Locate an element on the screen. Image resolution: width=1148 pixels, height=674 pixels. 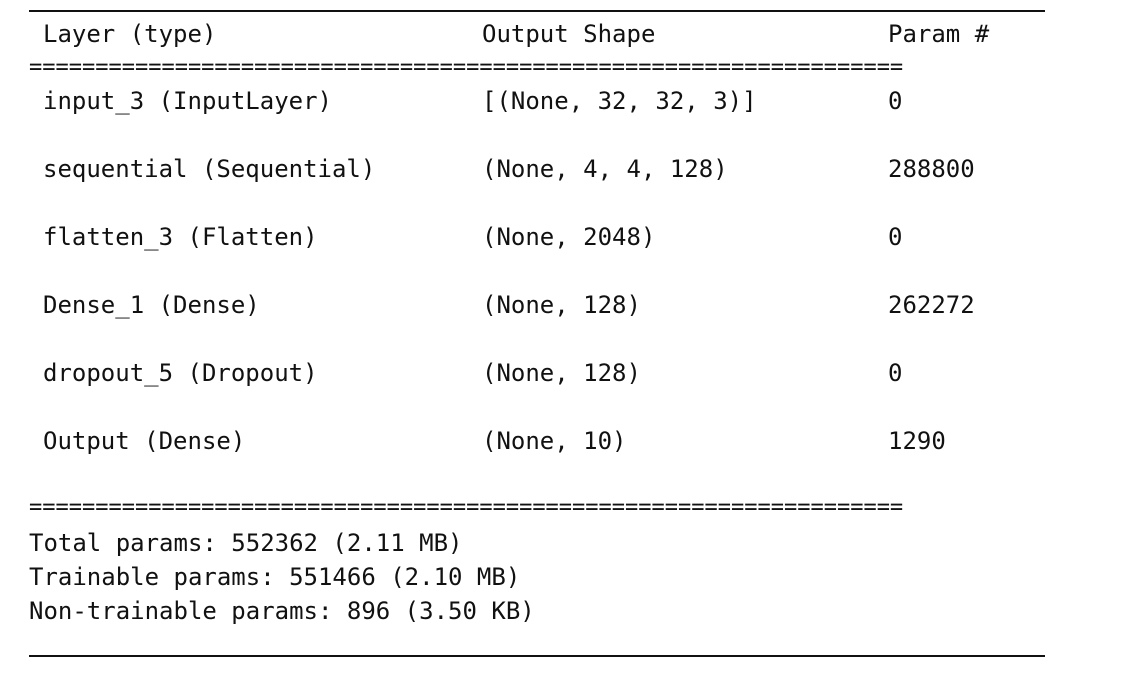
non-trainable-params-text: Non-trainable params: 896 (3.50 KB) is located at coordinates (282, 611).